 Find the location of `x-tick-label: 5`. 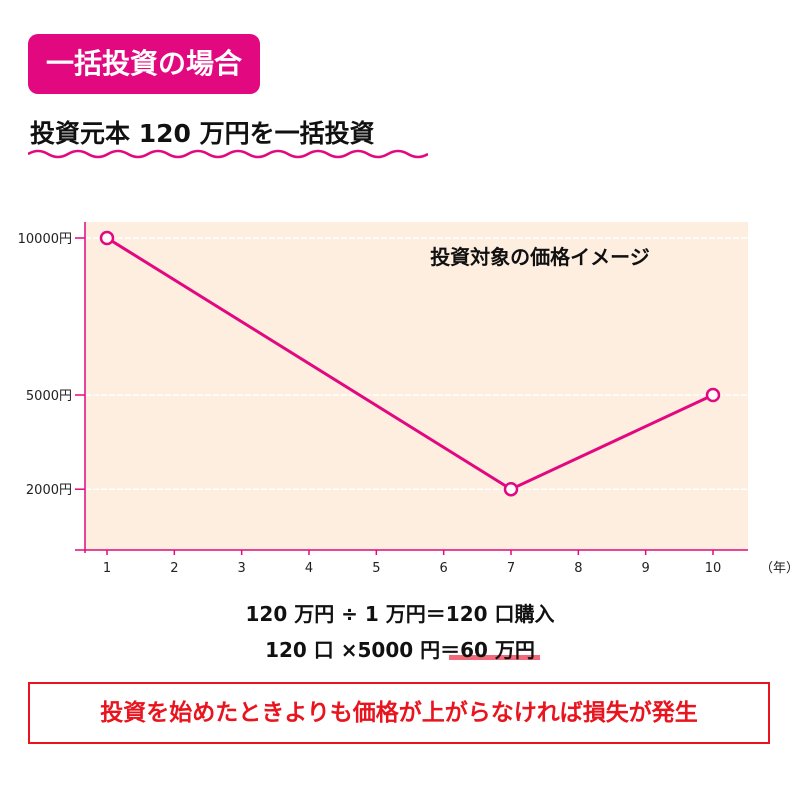

x-tick-label: 5 is located at coordinates (376, 568).